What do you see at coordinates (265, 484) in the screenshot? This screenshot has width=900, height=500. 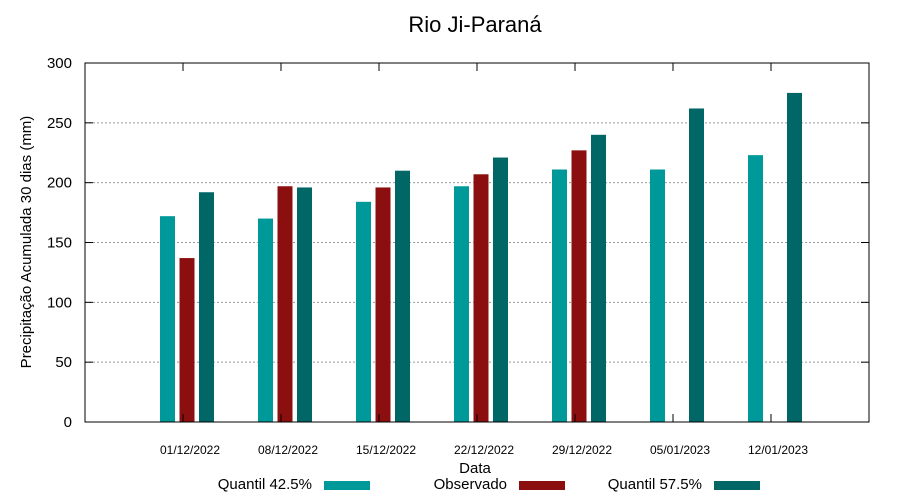 I see `legend-label: Quantil 42.5%` at bounding box center [265, 484].